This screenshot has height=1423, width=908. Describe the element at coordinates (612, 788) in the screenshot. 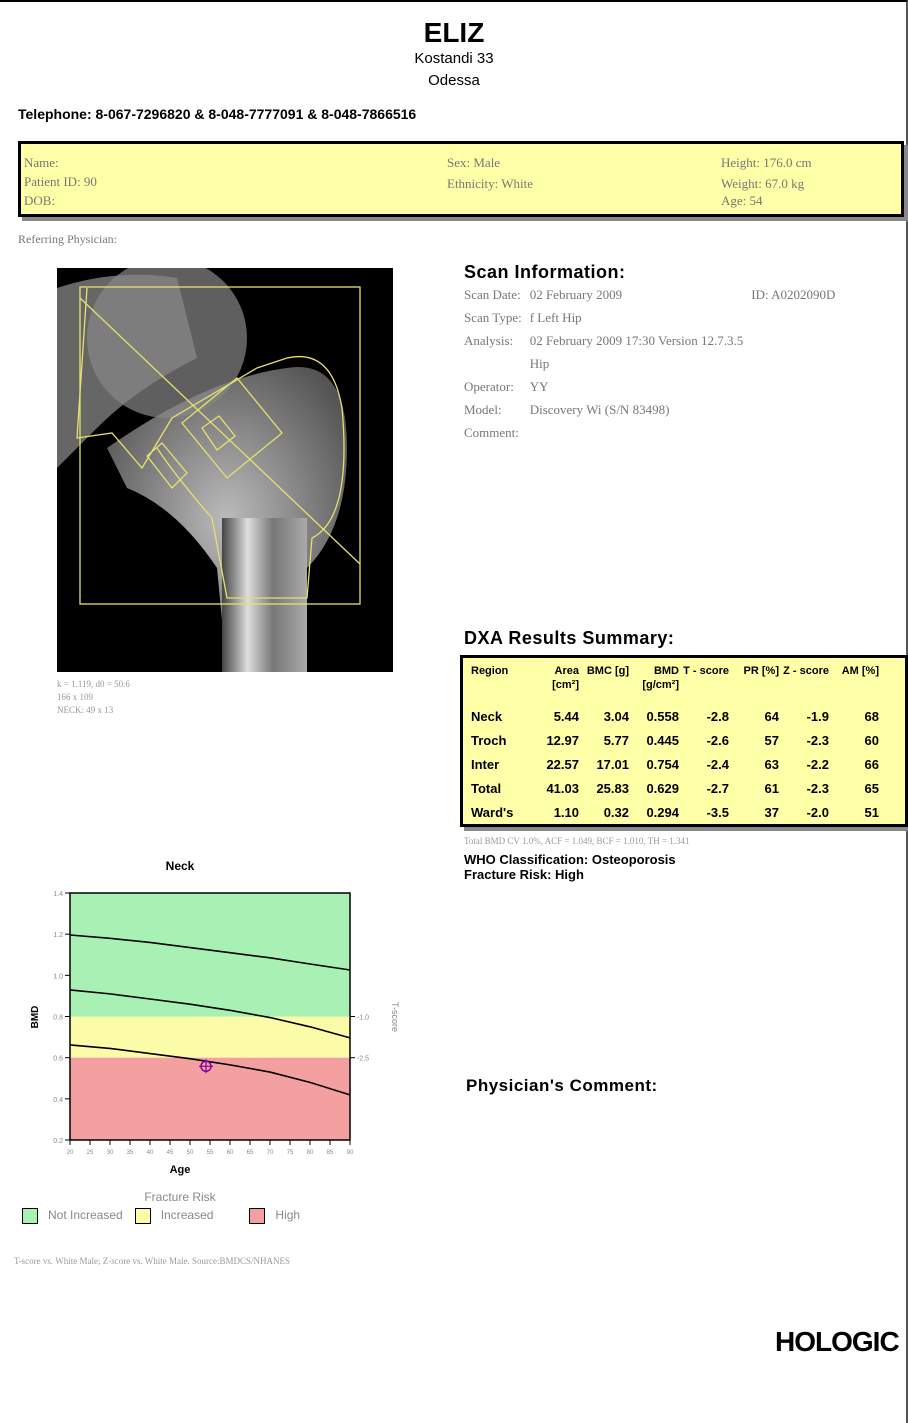

I see `results-cell: 25.83` at that location.